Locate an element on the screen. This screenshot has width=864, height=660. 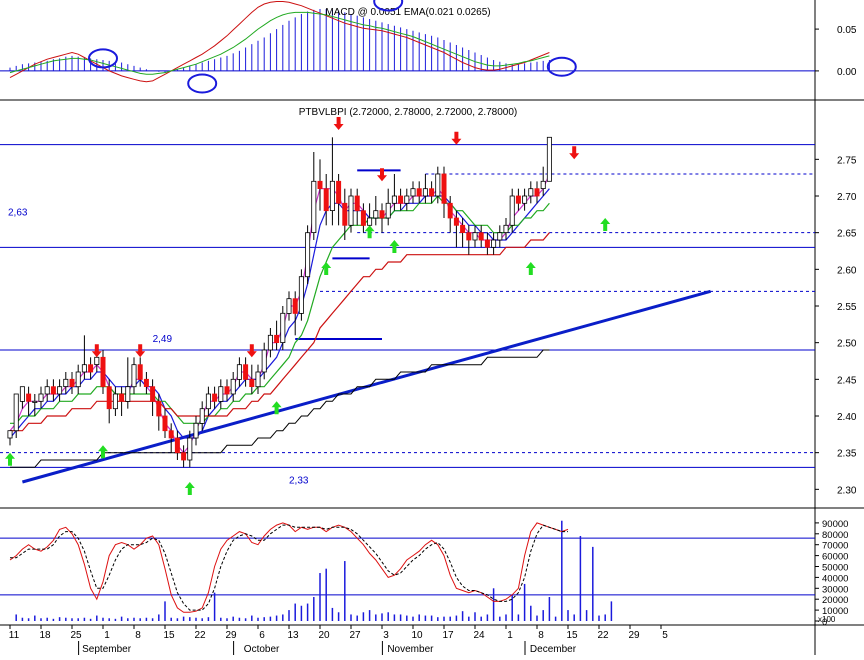
moving-average-black is located at coordinates (280, 408).